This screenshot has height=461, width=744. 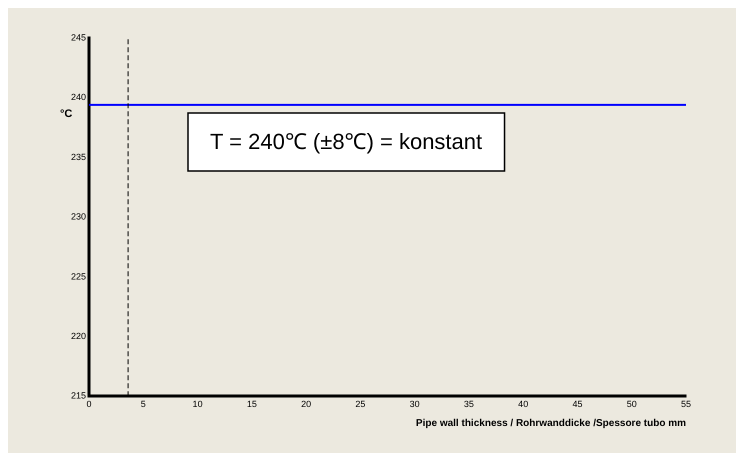 I want to click on y-tick-label: 225, so click(x=78, y=276).